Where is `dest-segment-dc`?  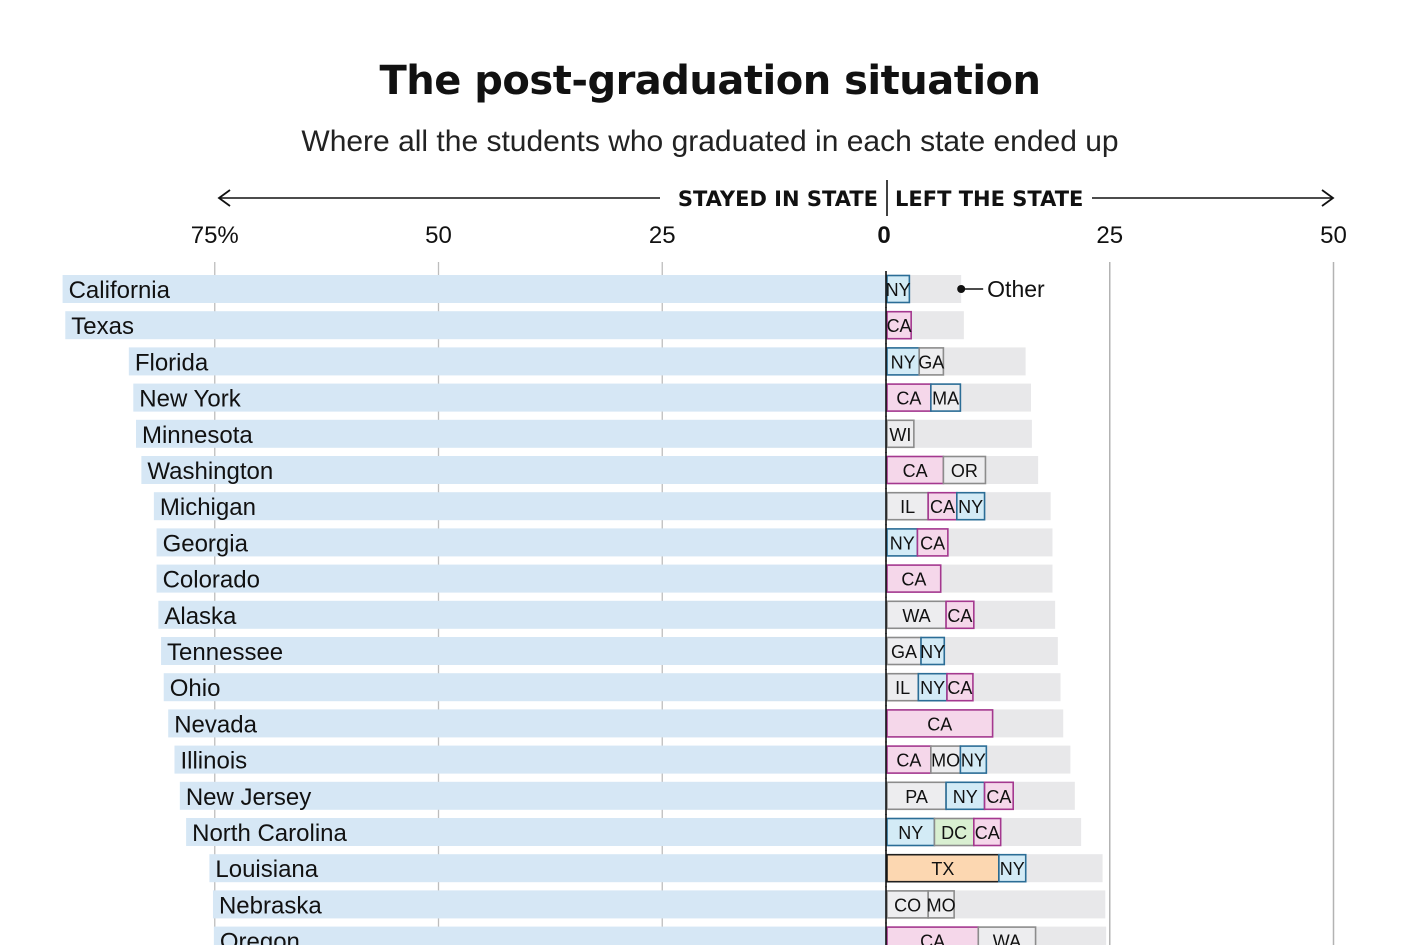
dest-segment-dc is located at coordinates (954, 832).